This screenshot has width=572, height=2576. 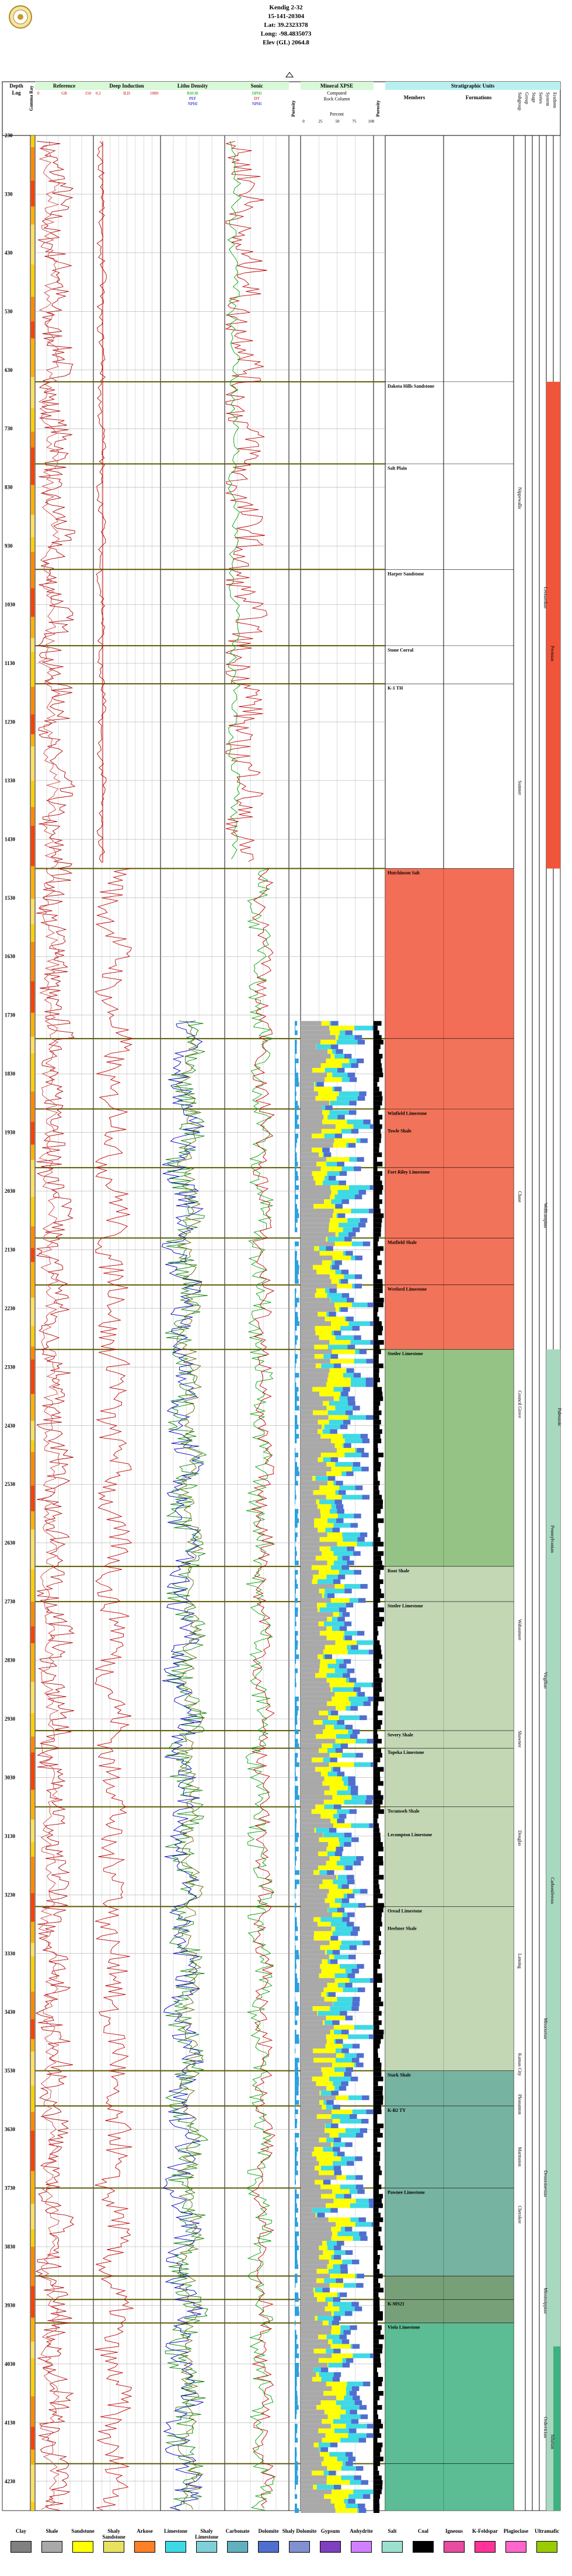 I want to click on member-label: Harper Sandstone, so click(x=406, y=573).